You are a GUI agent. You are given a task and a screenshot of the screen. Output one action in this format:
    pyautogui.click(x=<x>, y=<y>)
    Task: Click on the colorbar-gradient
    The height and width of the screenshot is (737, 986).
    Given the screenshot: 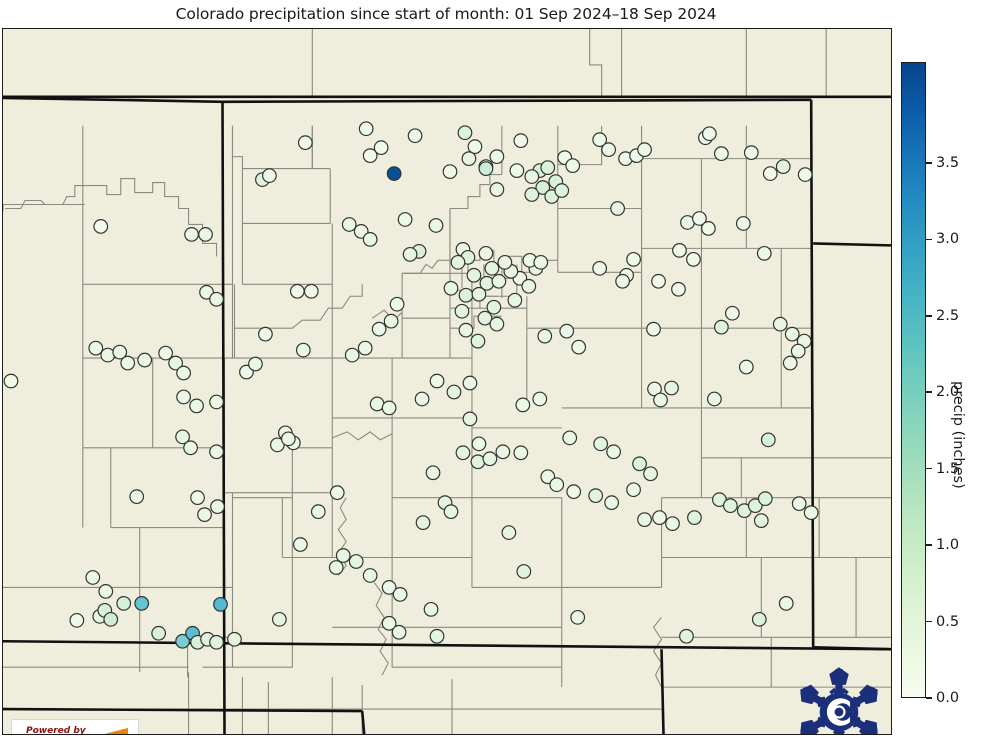 What is the action you would take?
    pyautogui.click(x=913, y=380)
    